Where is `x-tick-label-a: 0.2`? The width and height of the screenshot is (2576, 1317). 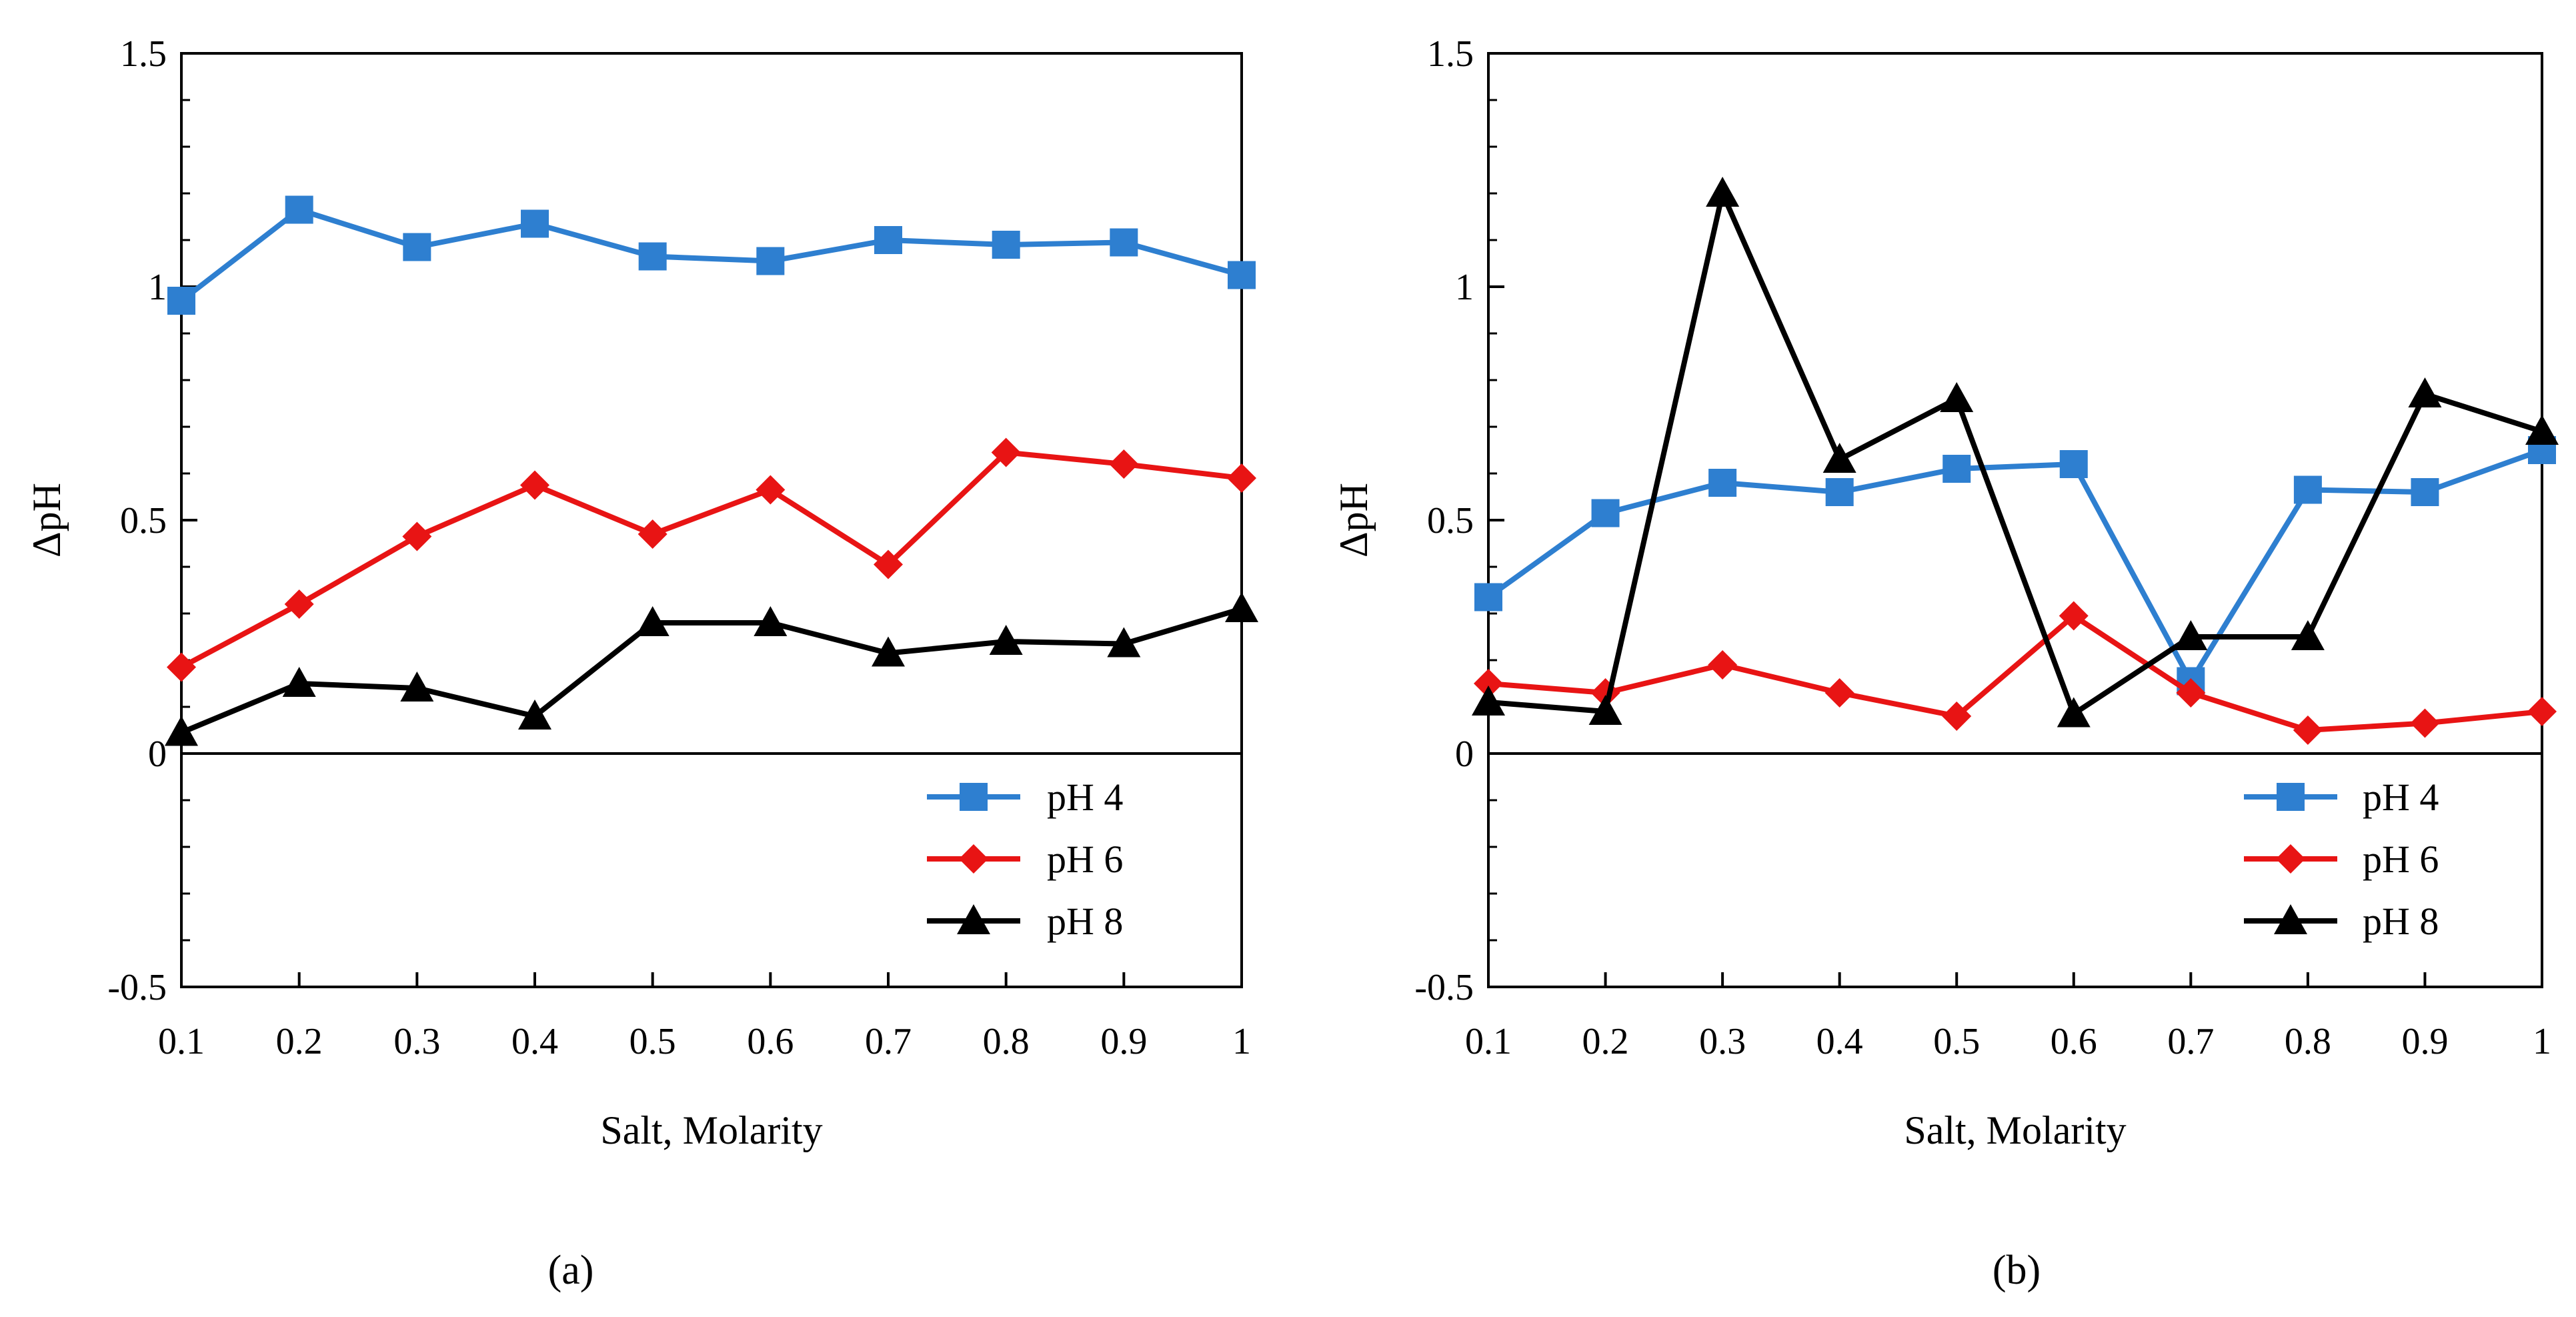 x-tick-label-a: 0.2 is located at coordinates (299, 1042).